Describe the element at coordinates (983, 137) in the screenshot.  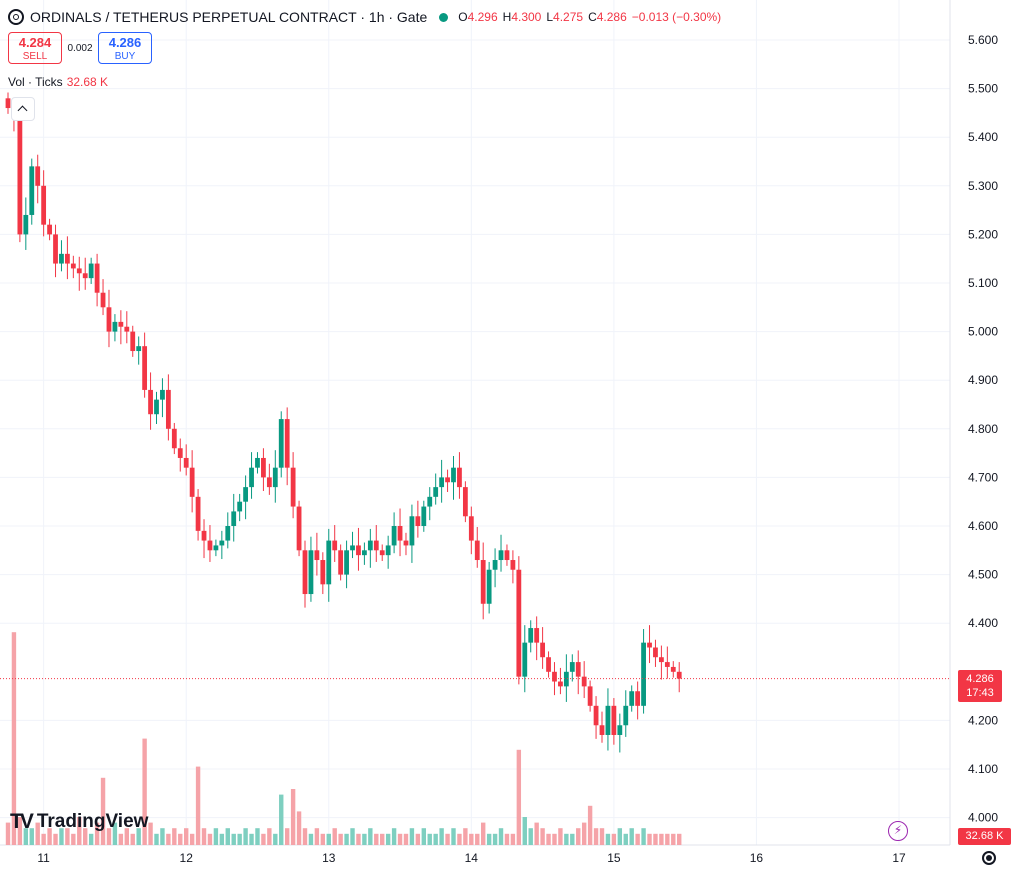
I see `y-tick-label: 5.400` at that location.